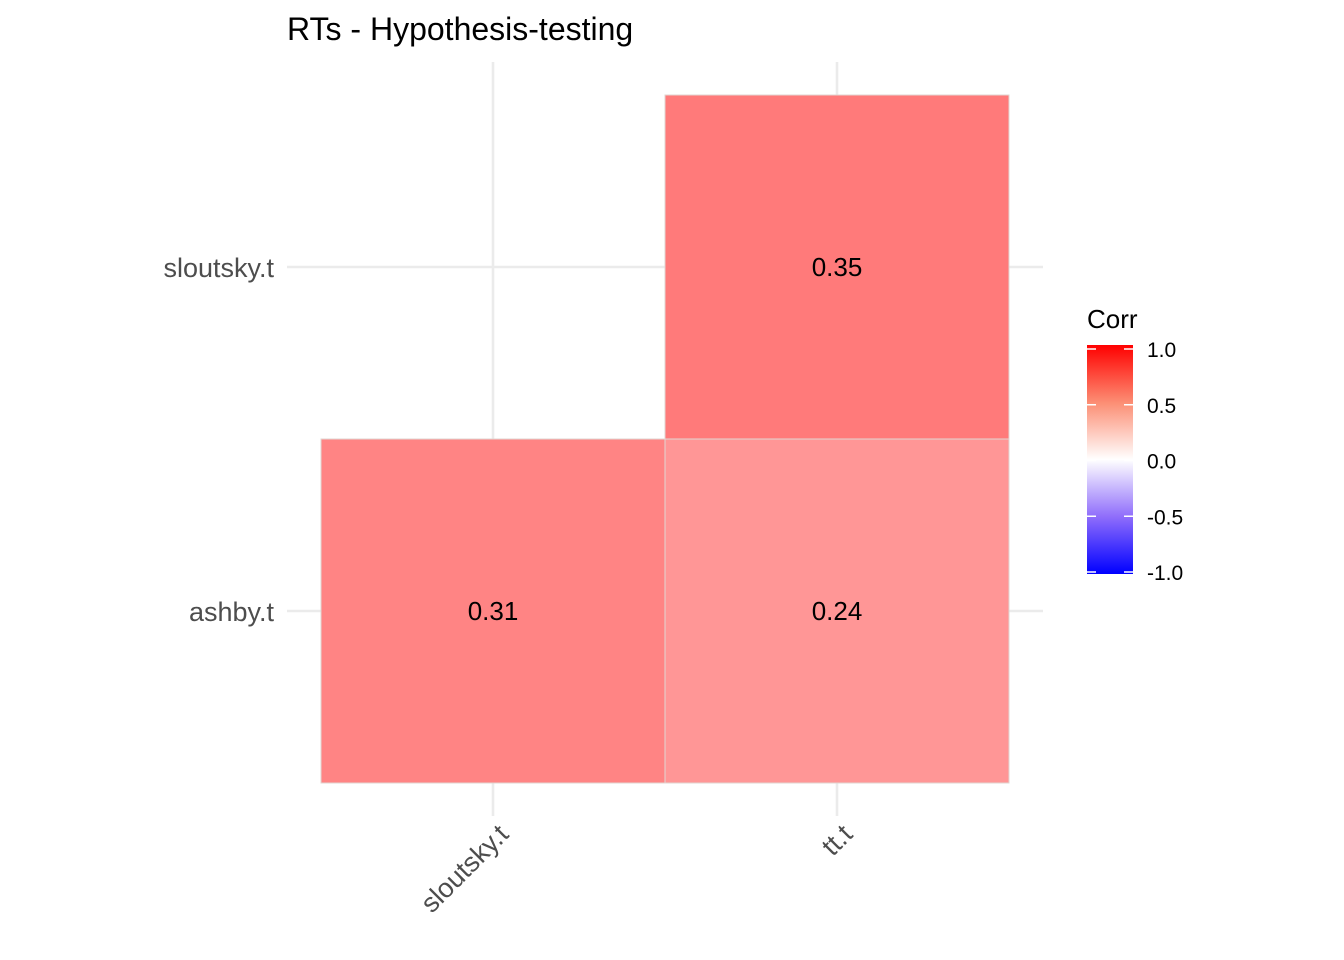 The height and width of the screenshot is (960, 1344). What do you see at coordinates (1161, 462) in the screenshot?
I see `legend-tick-label: 0.0` at bounding box center [1161, 462].